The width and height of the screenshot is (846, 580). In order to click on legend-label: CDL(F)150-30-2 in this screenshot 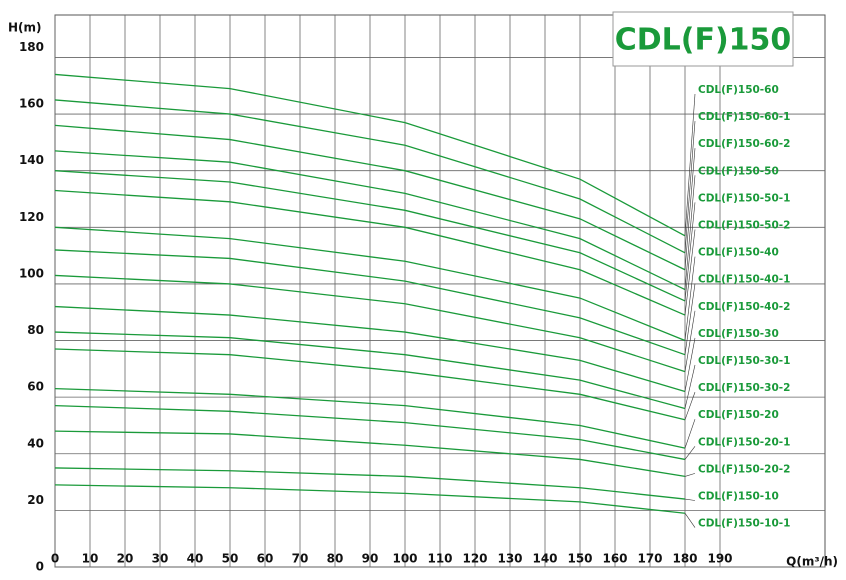, I will do `click(744, 388)`.